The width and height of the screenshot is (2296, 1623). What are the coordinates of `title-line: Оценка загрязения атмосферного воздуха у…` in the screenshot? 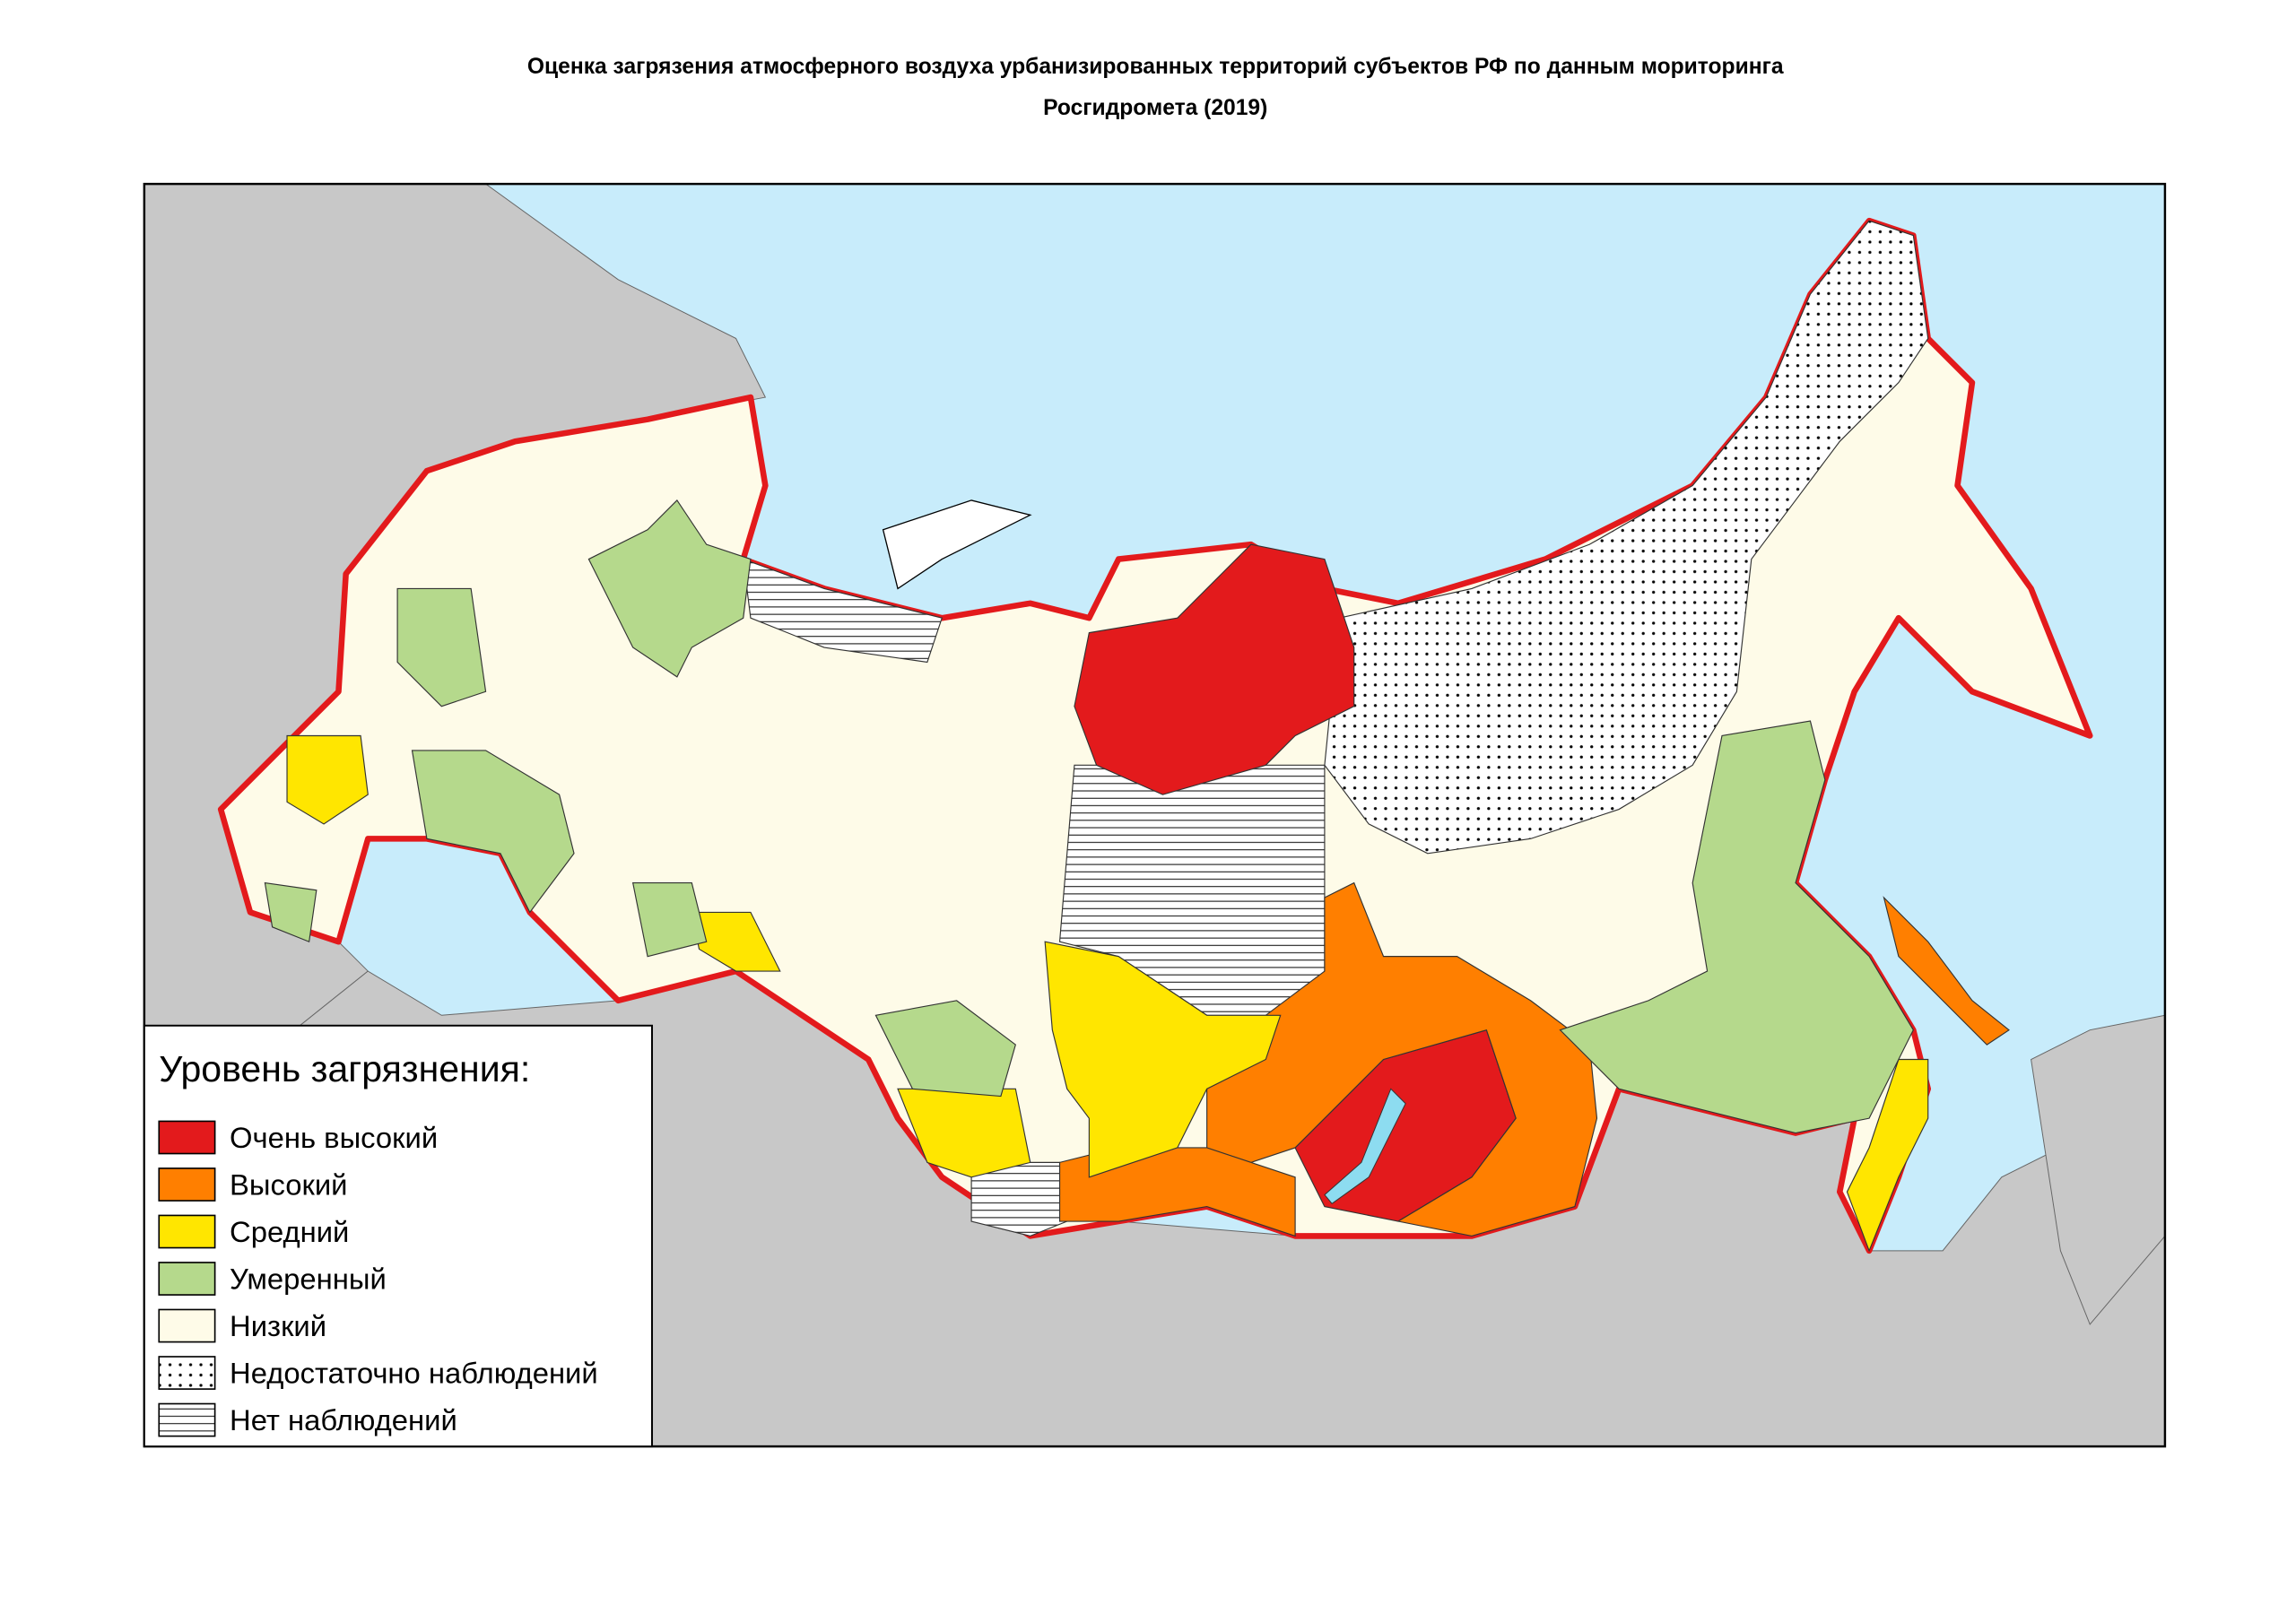 It's located at (1155, 67).